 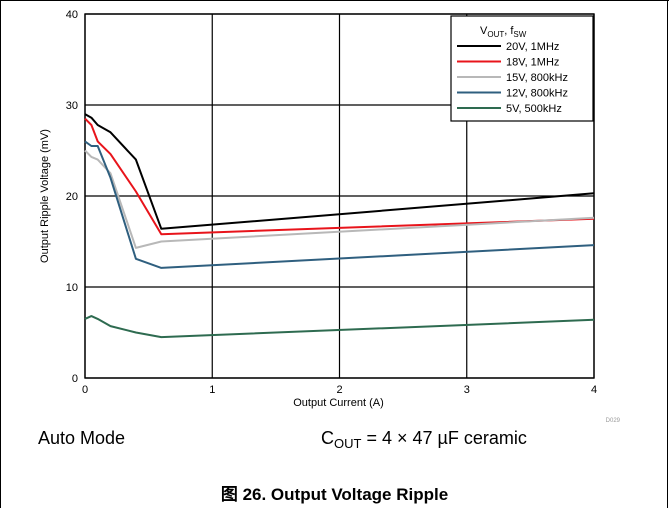 I want to click on x-tick-label: 1, so click(x=212, y=390).